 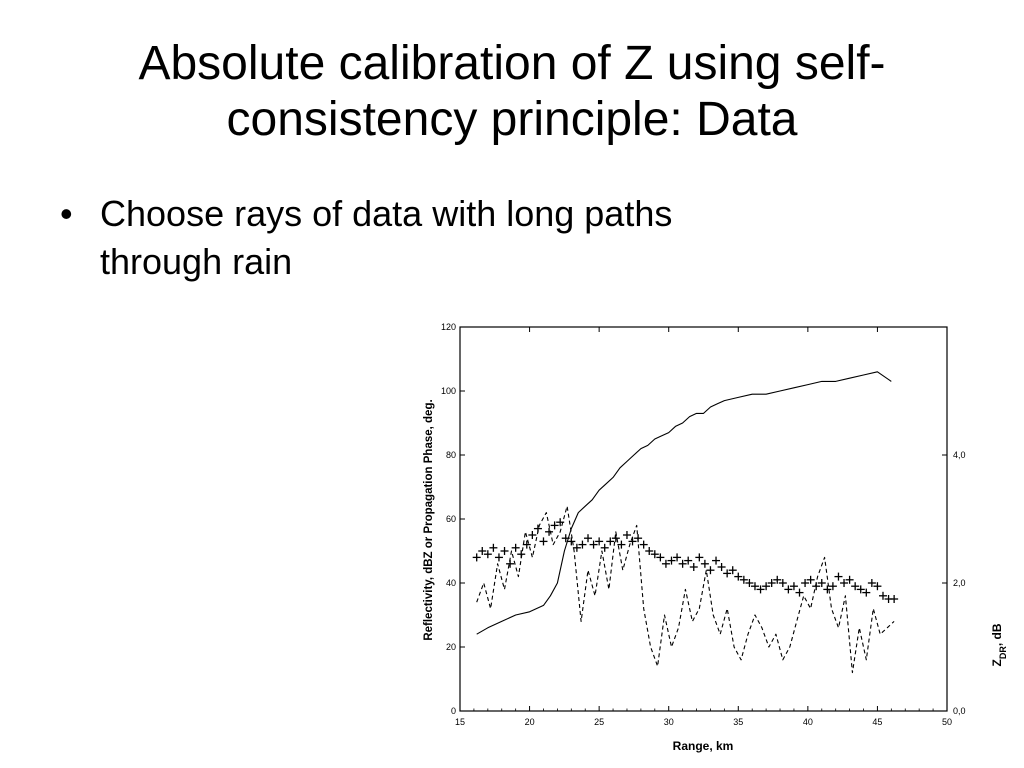 I want to click on x-tick-label: 25, so click(x=599, y=722).